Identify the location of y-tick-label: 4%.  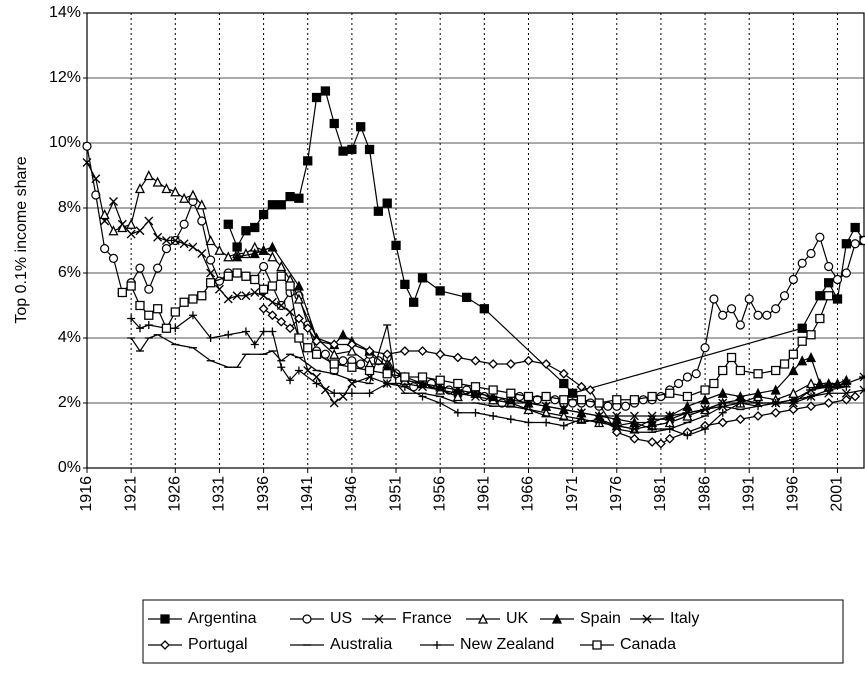
(69, 337).